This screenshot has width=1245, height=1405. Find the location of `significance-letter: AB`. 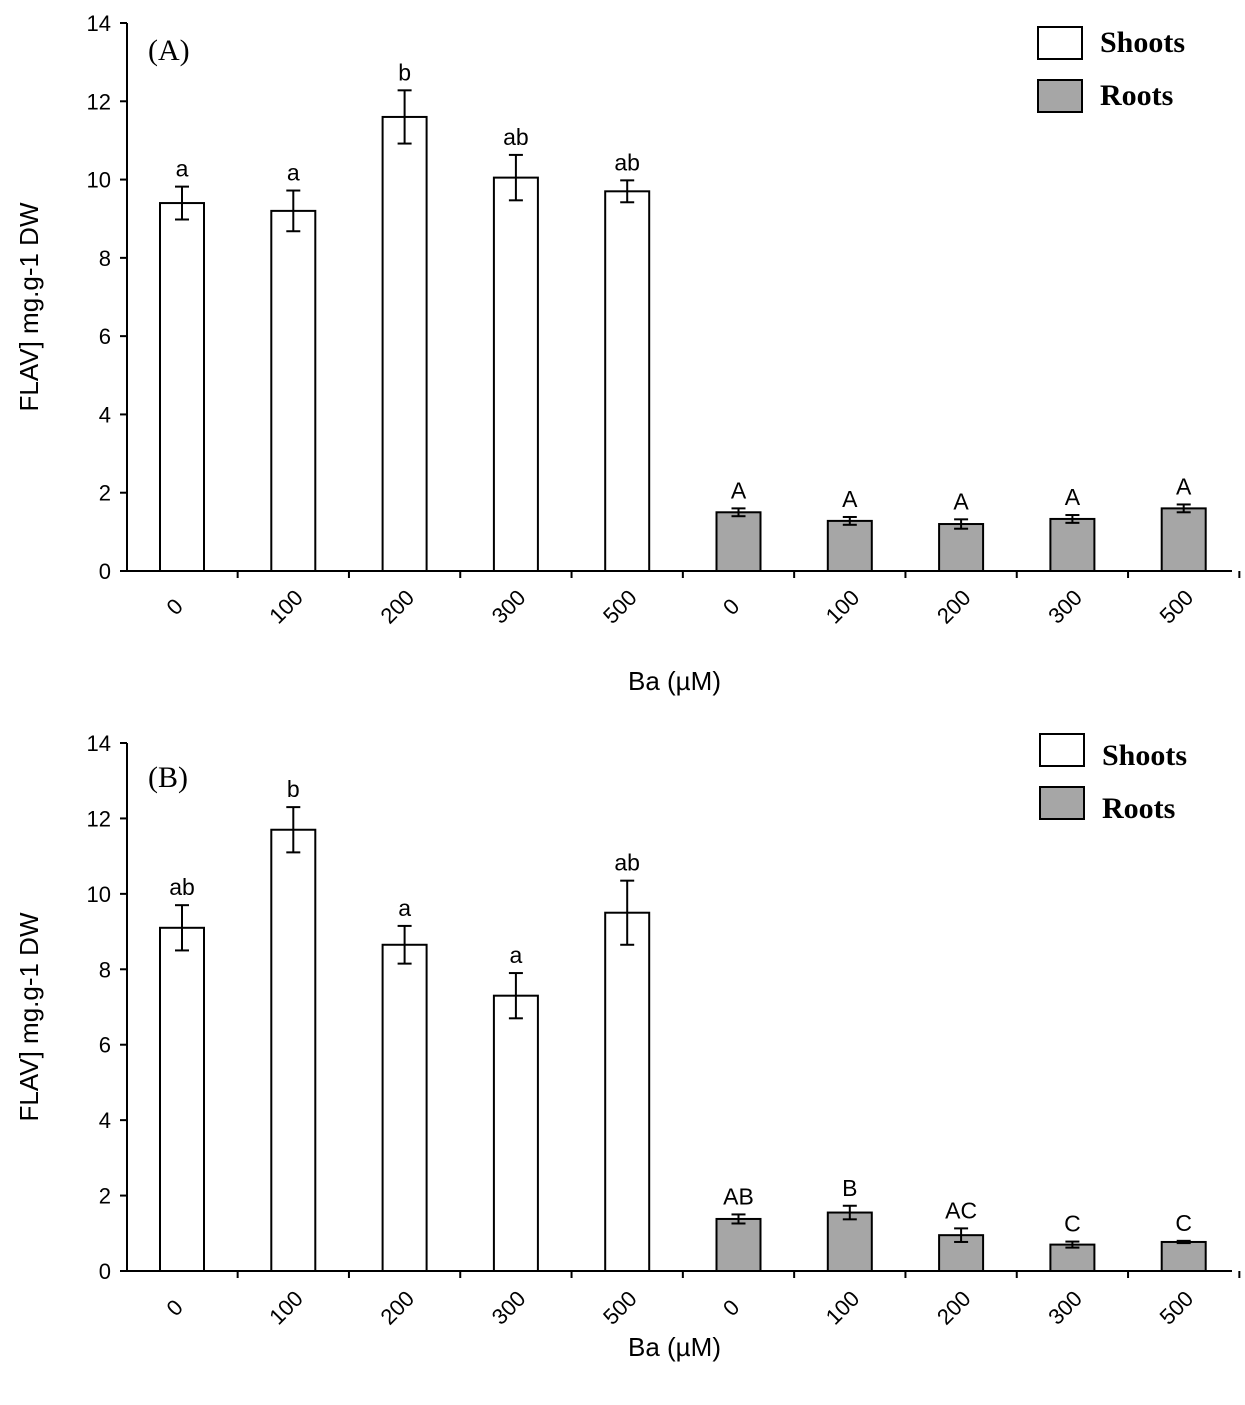

significance-letter: AB is located at coordinates (738, 1196).